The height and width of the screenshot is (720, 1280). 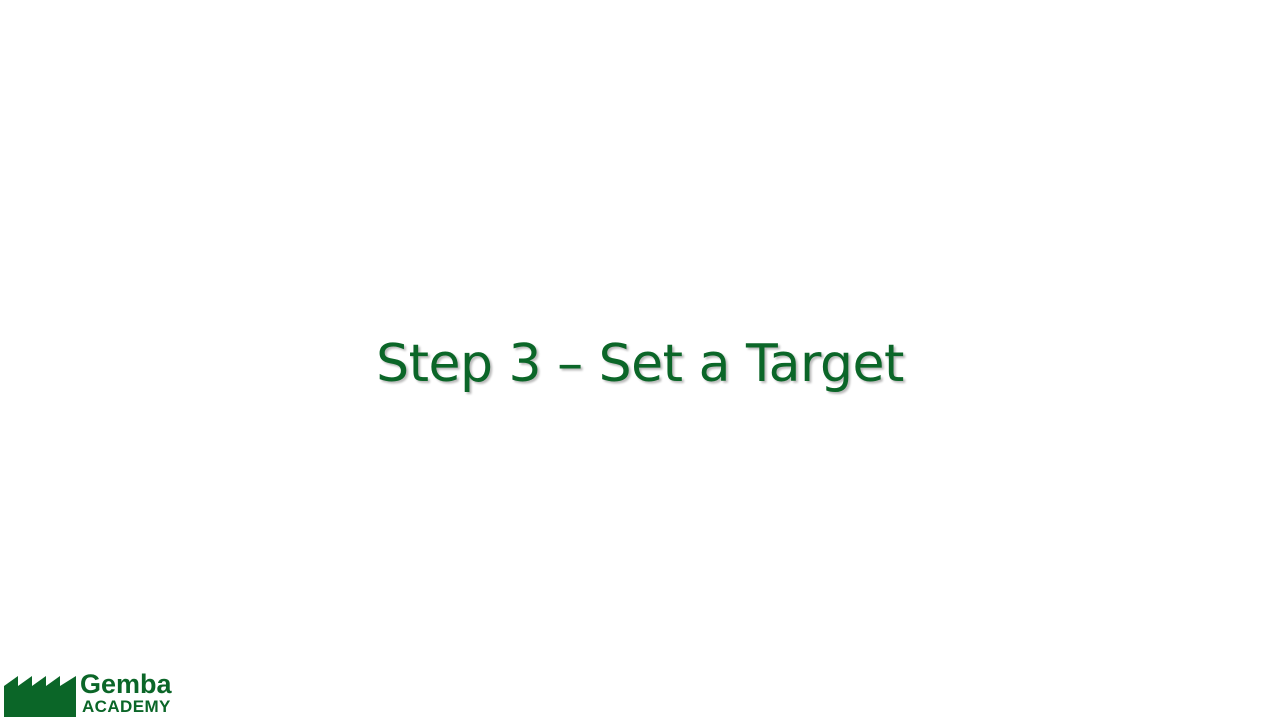 I want to click on gemba-academy-logo: Gemba ACADEMY, so click(x=99, y=693).